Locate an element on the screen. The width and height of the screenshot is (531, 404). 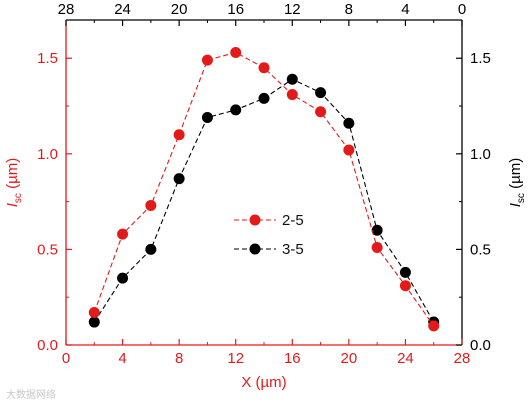
left-tick-label: 1.5 is located at coordinates (47, 58).